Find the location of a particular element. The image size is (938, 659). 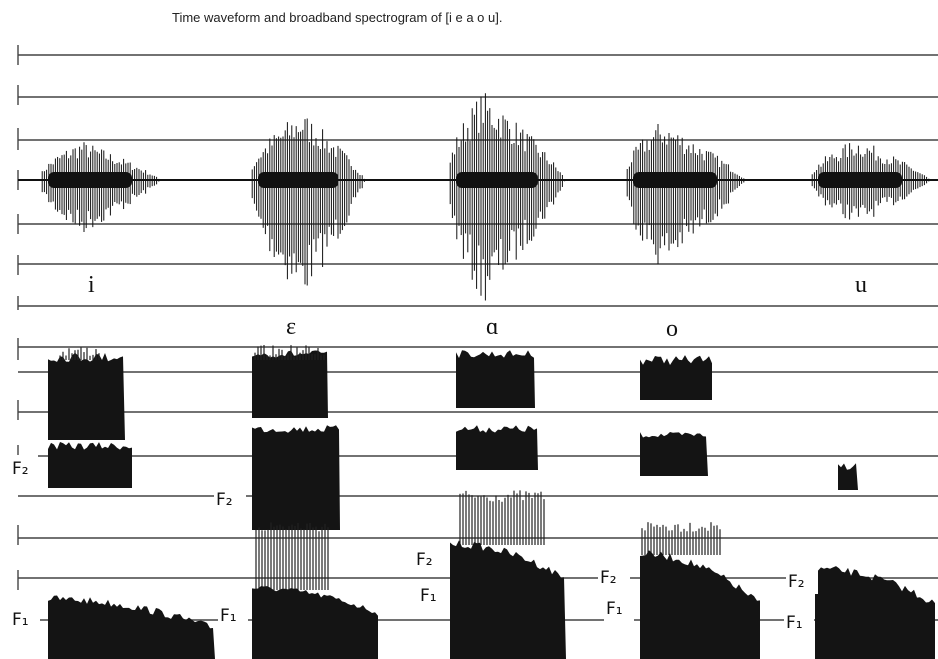

vowel-label: i is located at coordinates (91, 285).